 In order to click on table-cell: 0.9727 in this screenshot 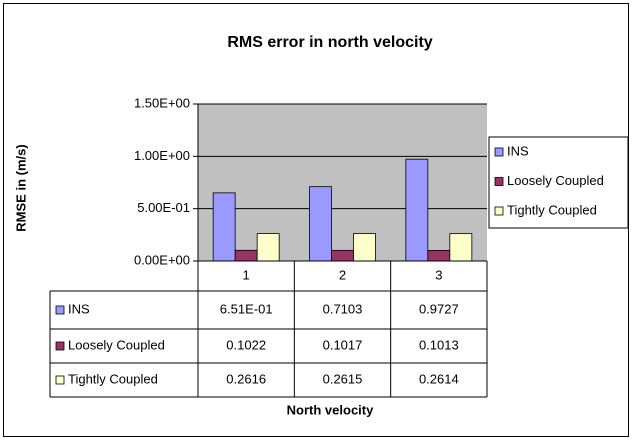, I will do `click(439, 308)`.